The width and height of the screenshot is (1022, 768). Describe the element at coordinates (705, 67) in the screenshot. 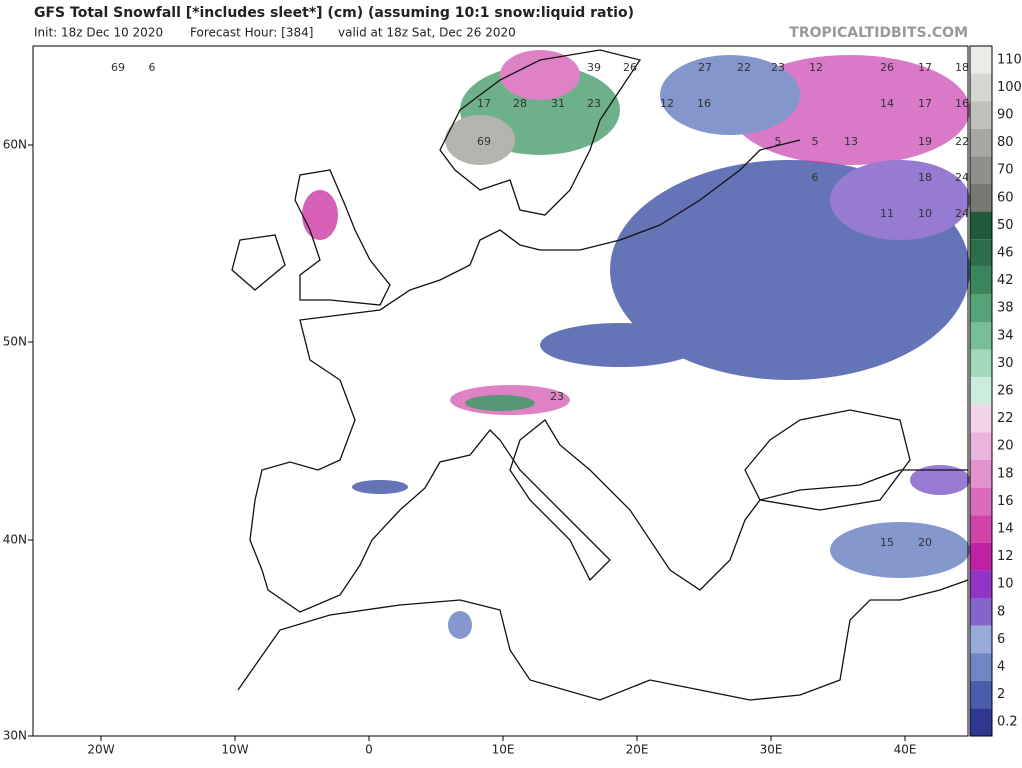

I see `point-label: 27` at that location.